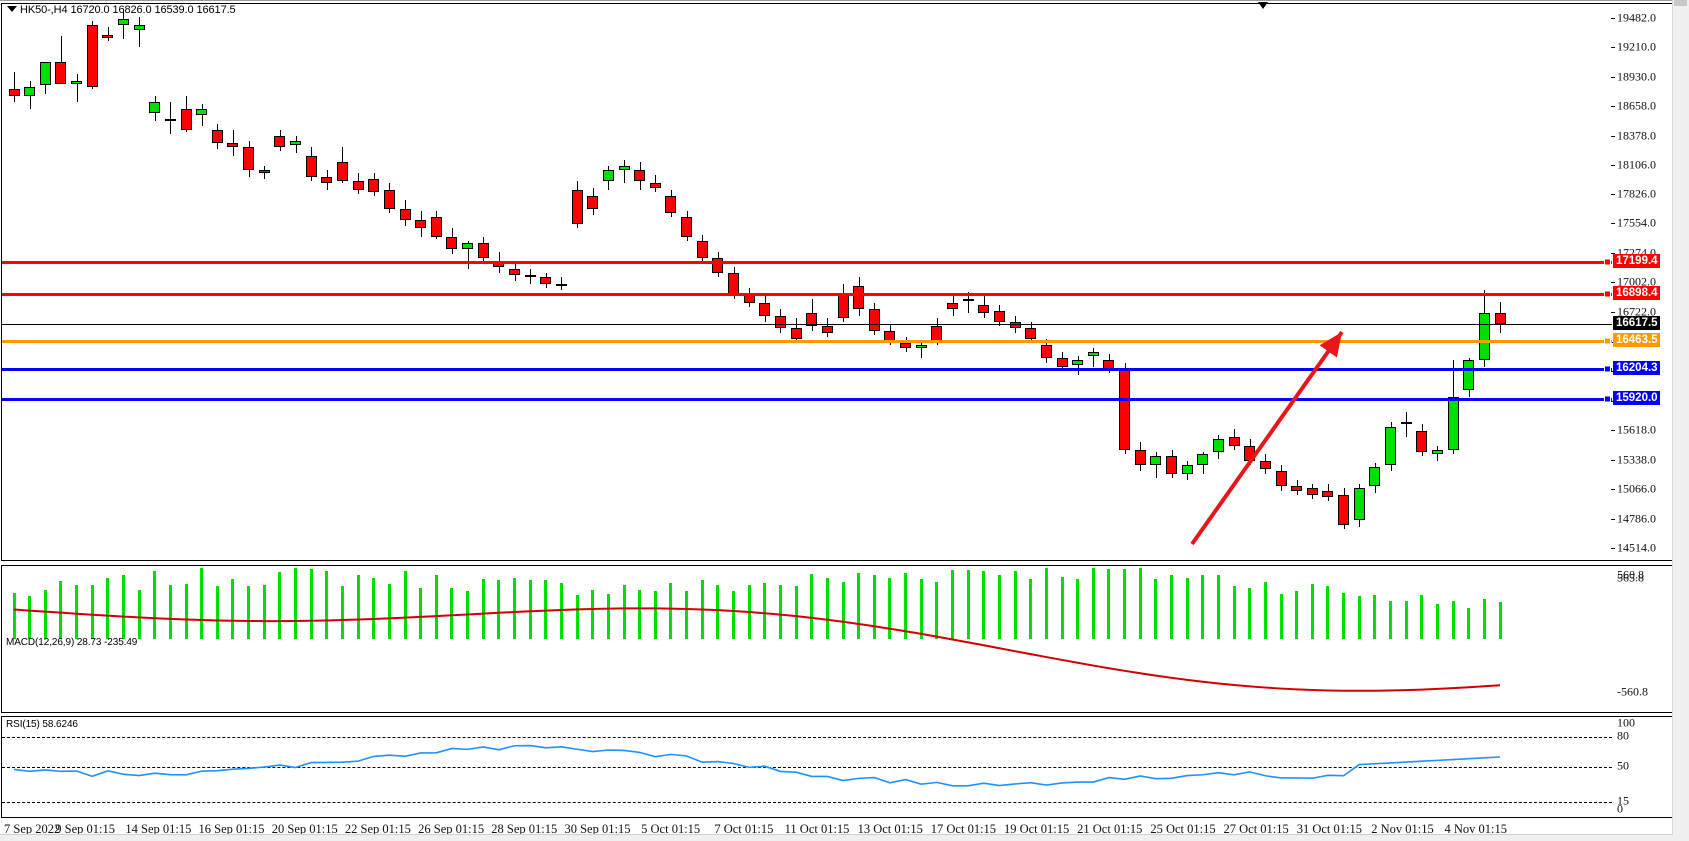 The height and width of the screenshot is (841, 1689). What do you see at coordinates (744, 829) in the screenshot?
I see `time-axis-label: 7 Oct 01:15` at bounding box center [744, 829].